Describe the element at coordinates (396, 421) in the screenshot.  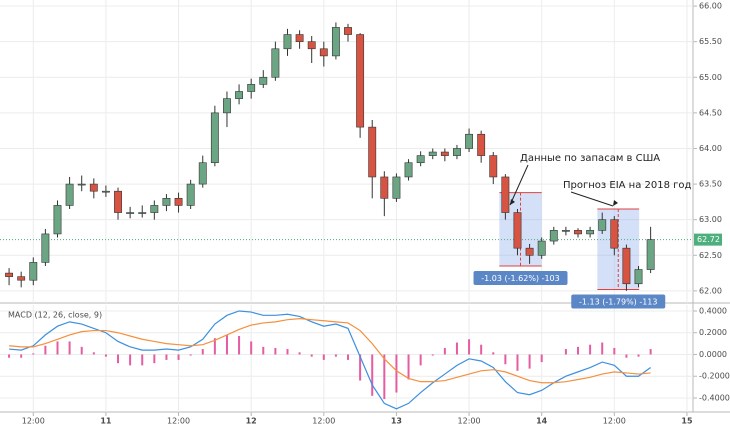
I see `x-tick-label: 13` at that location.